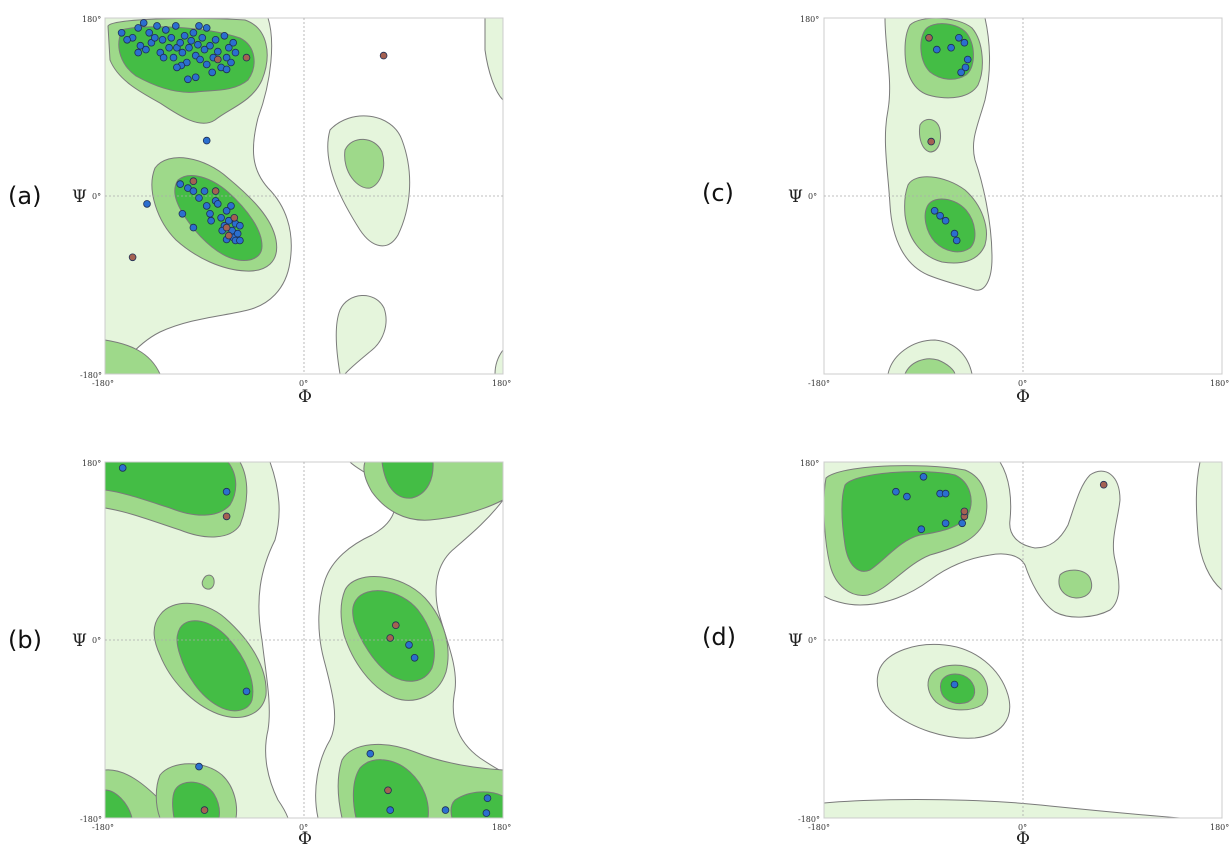 The height and width of the screenshot is (846, 1229). I want to click on panel-label: (a), so click(24, 196).